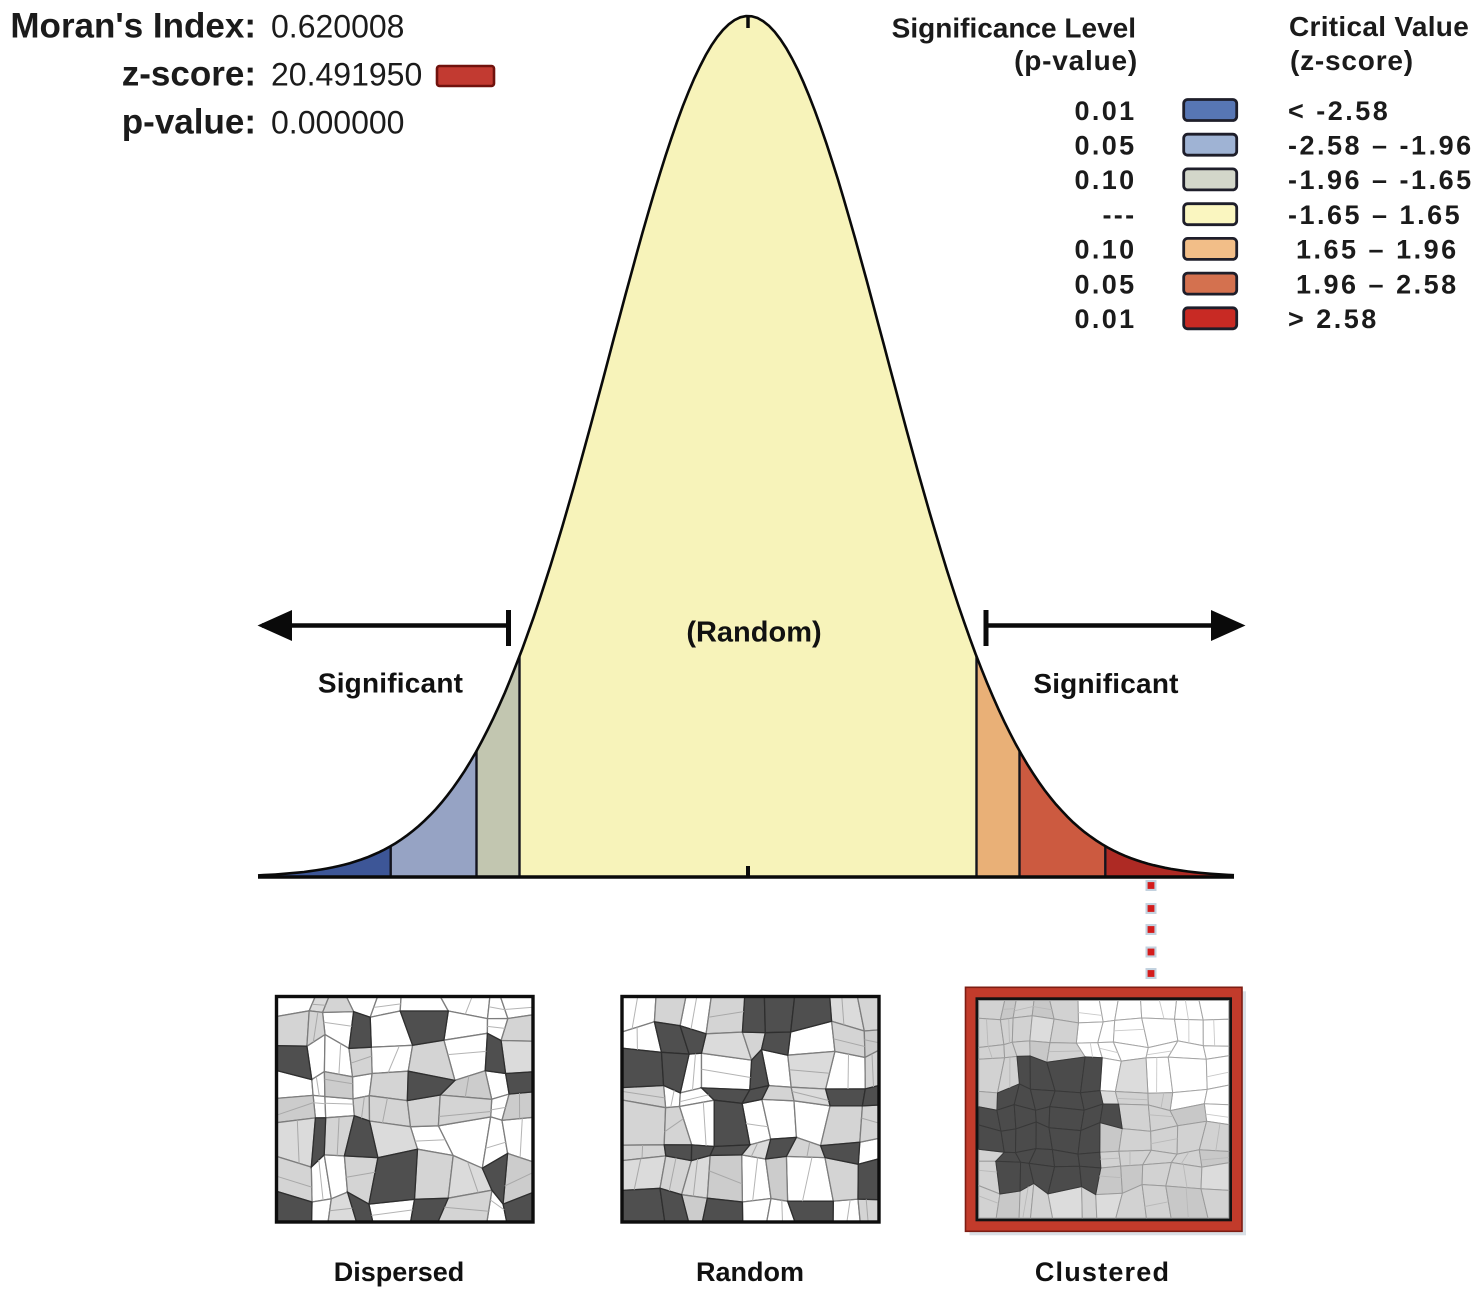  Describe the element at coordinates (1381, 180) in the screenshot. I see `svg-text: -1.96 – -1.65` at that location.